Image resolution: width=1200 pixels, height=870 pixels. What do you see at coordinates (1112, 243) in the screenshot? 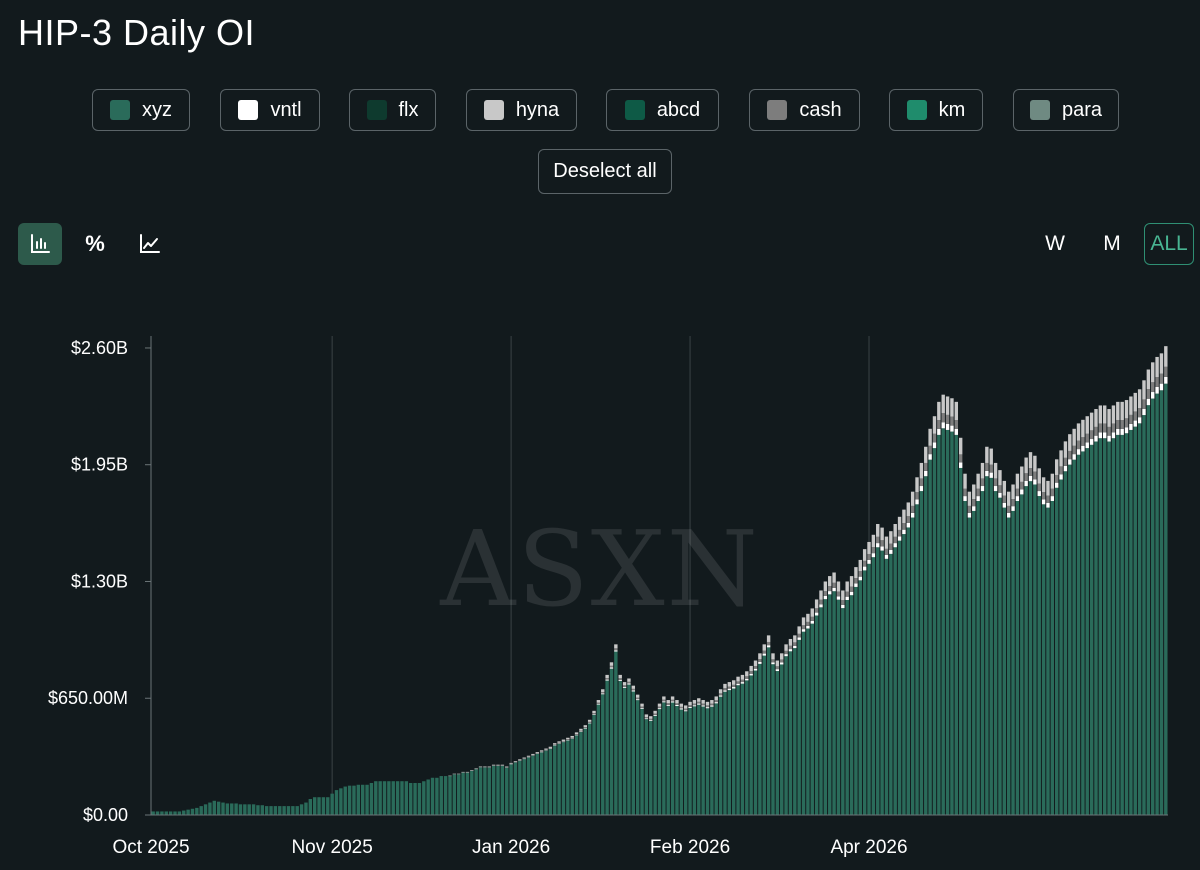
I see `range-month-button: M` at bounding box center [1112, 243].